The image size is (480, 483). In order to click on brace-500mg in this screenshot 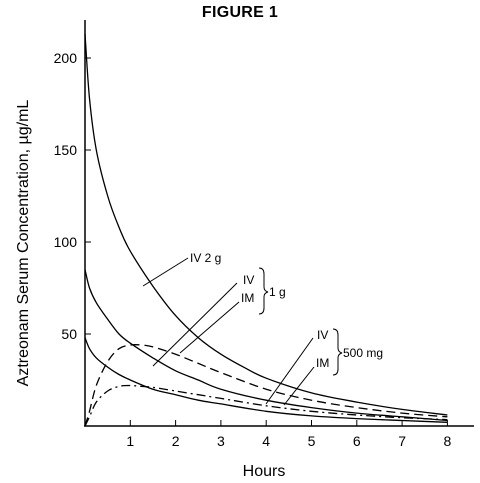, I will do `click(337, 352)`.